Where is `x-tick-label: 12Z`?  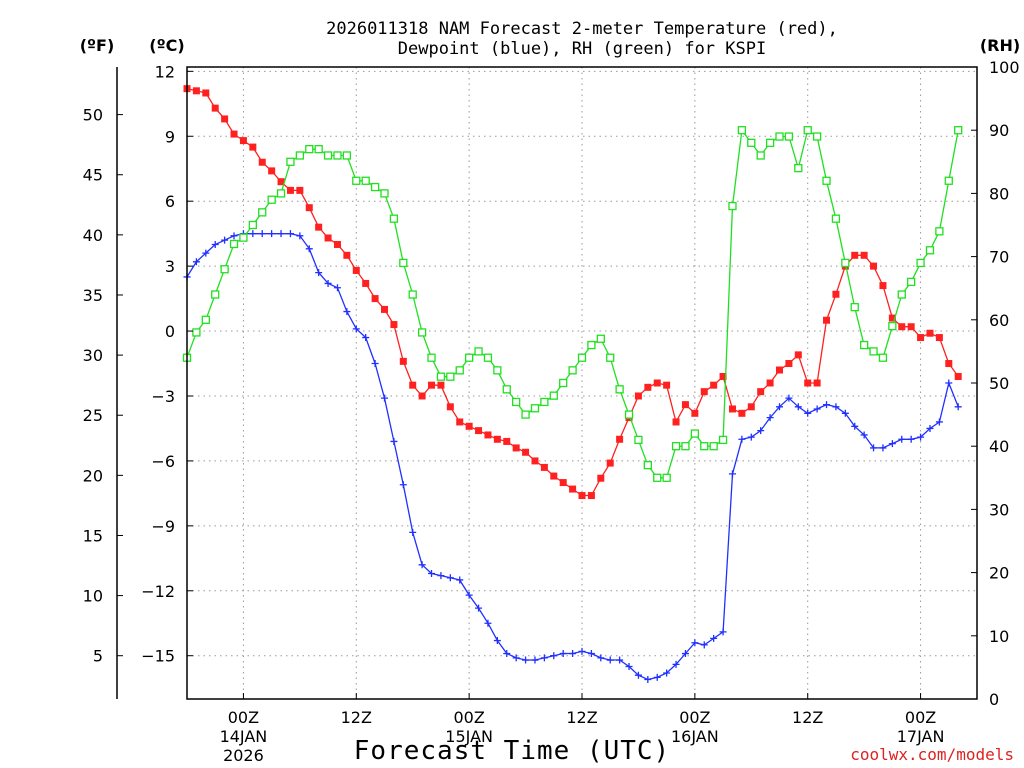 x-tick-label: 12Z is located at coordinates (356, 717).